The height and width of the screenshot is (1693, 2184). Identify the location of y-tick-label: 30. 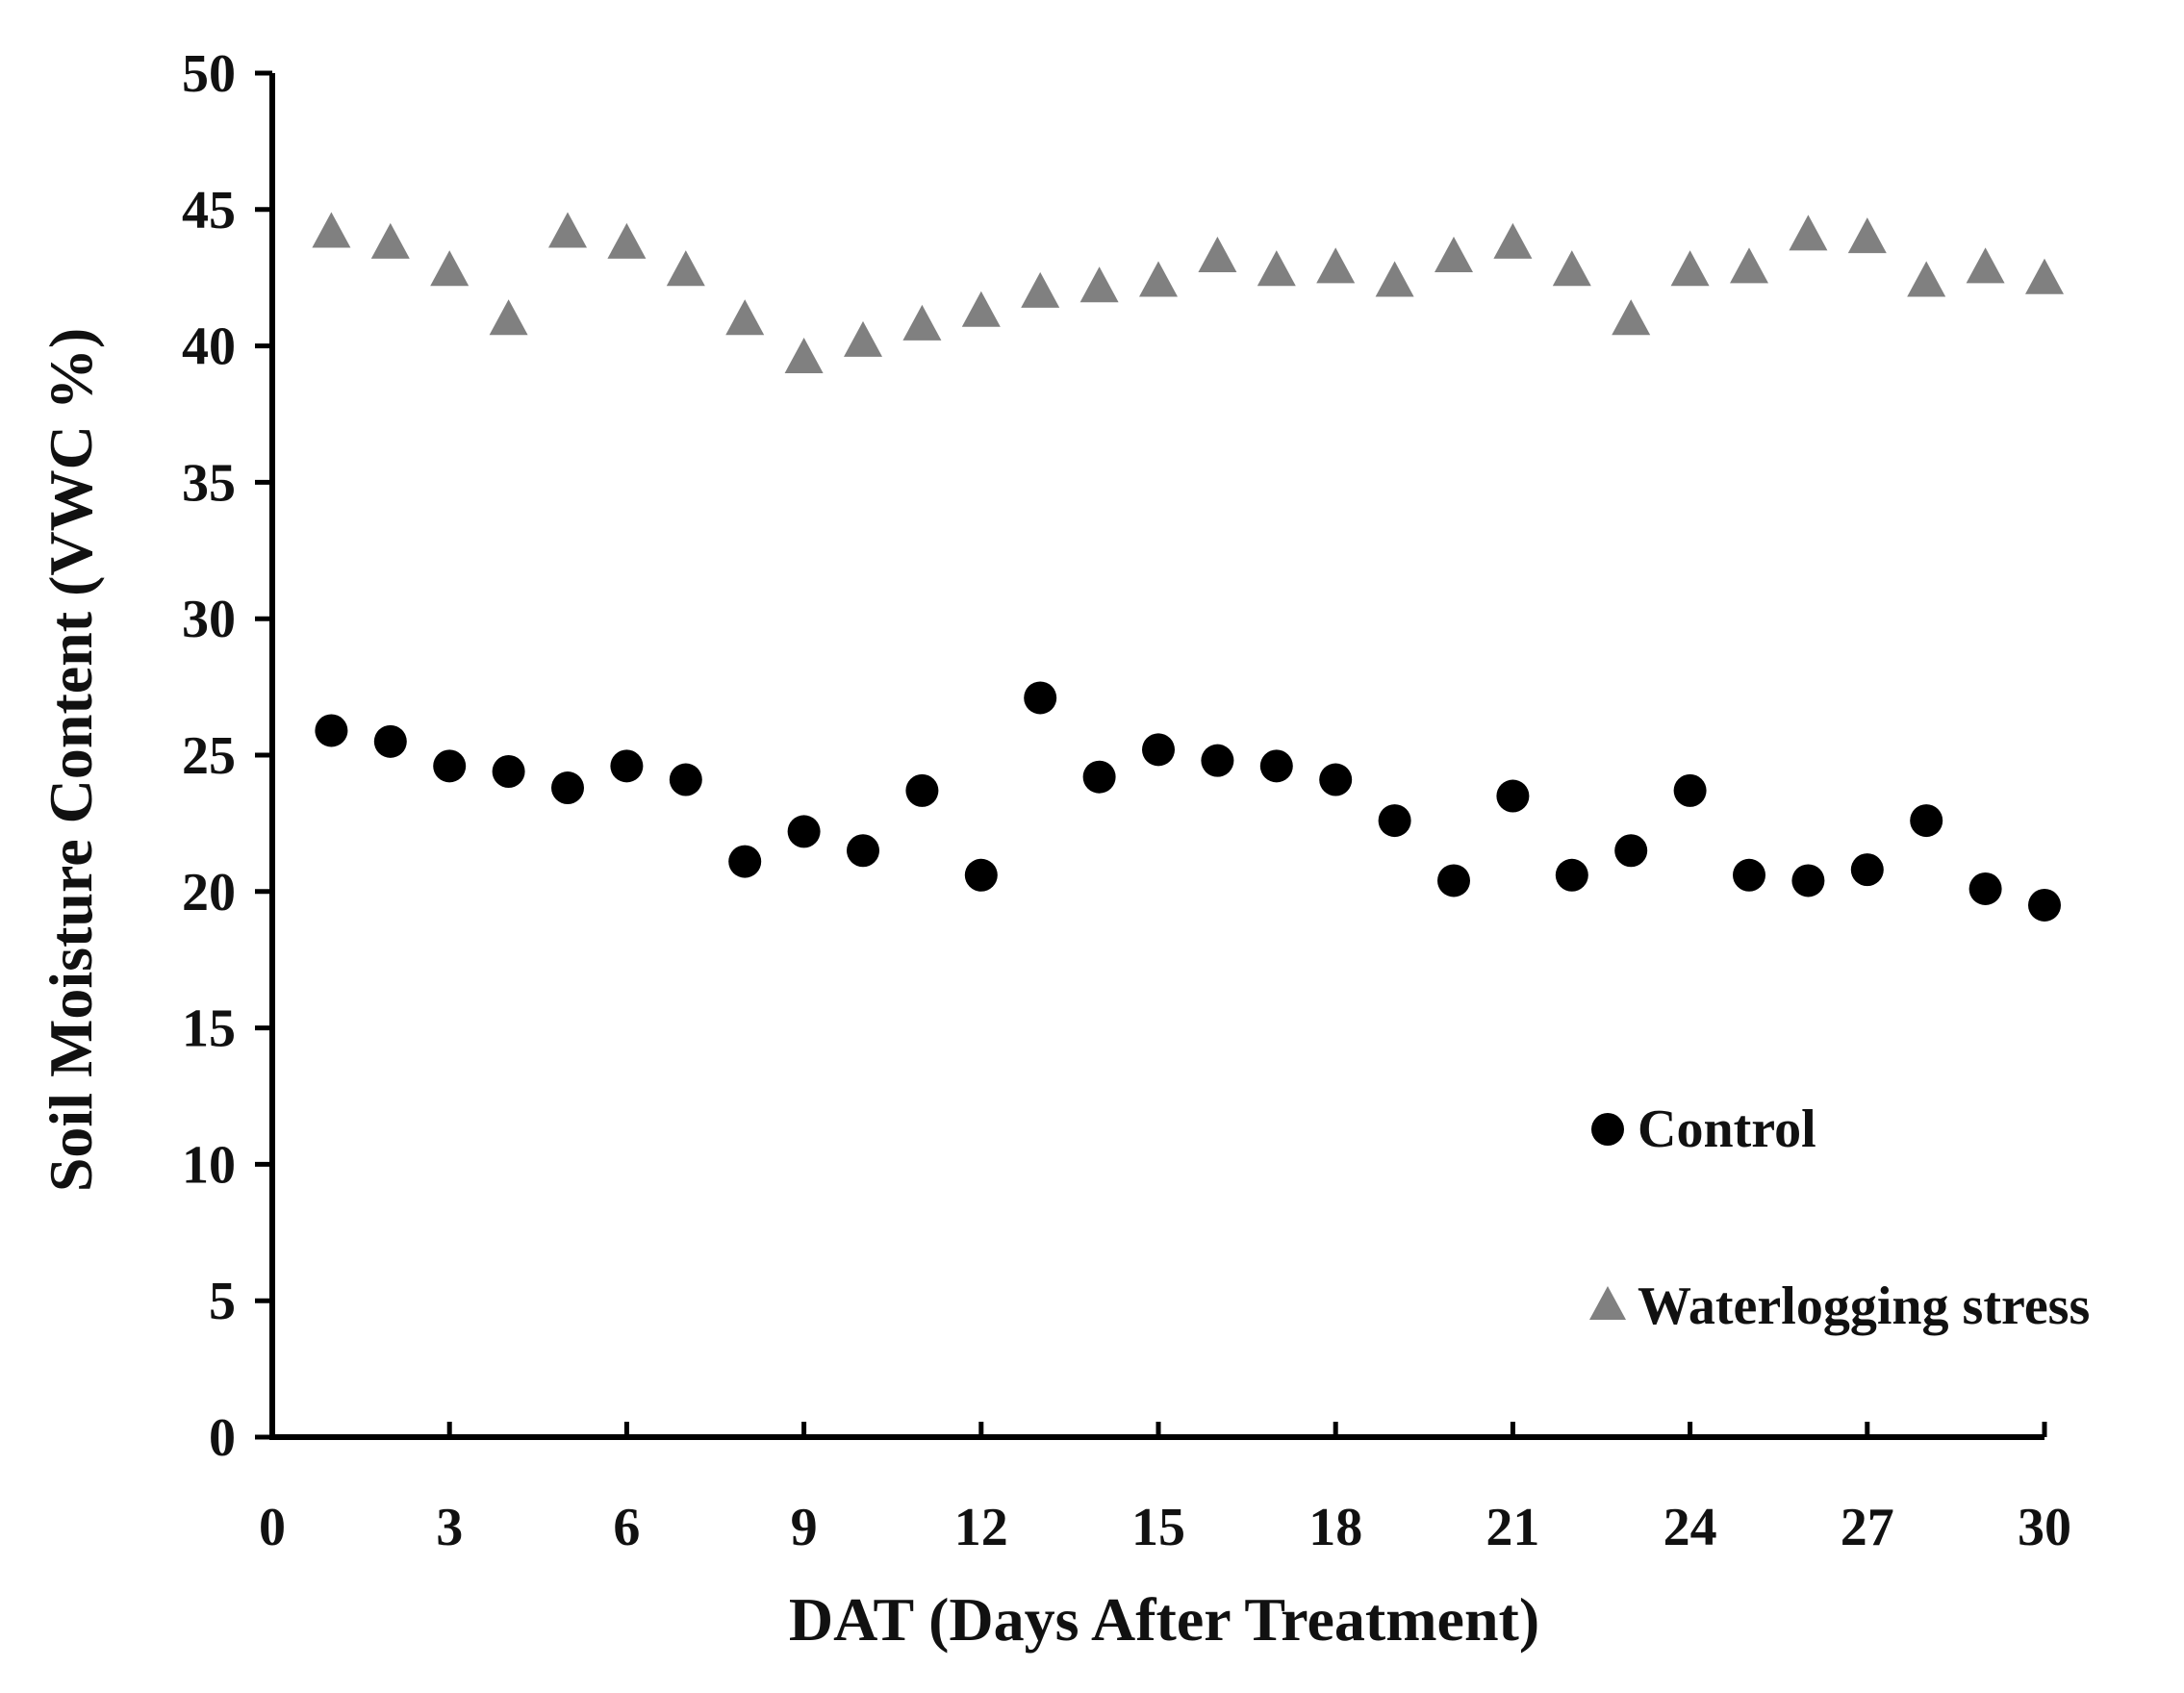
(209, 619).